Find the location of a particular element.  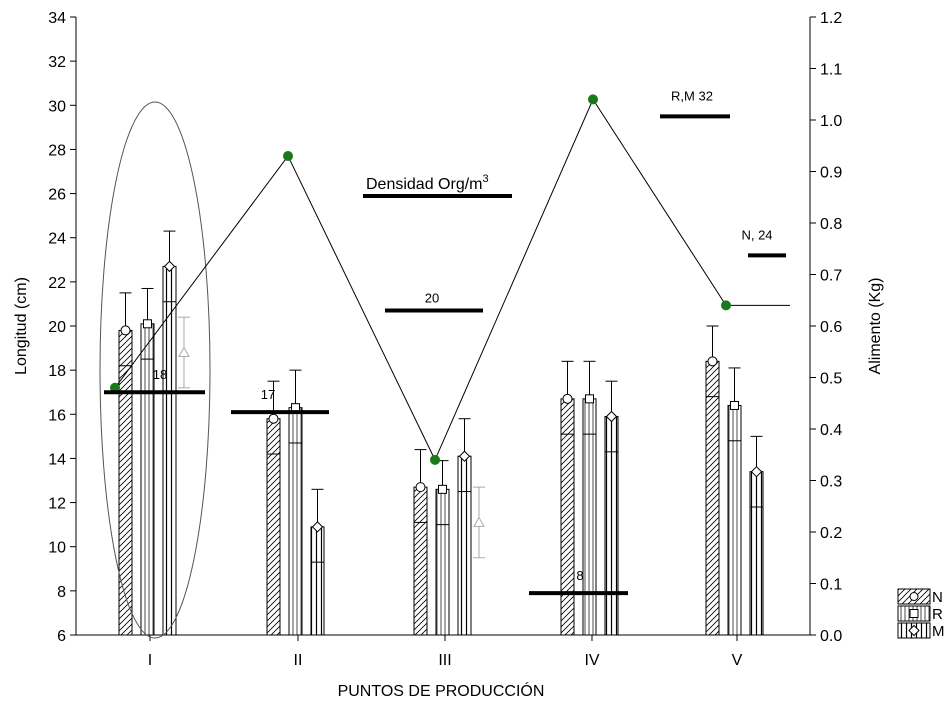

density-title: Densidad Org/m3 is located at coordinates (427, 183).